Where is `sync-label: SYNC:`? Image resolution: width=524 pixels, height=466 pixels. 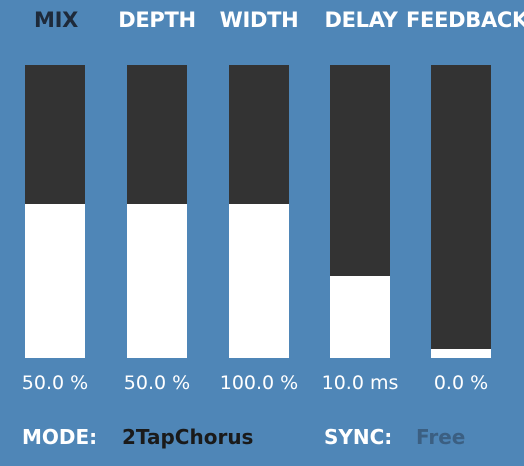 sync-label: SYNC: is located at coordinates (358, 437).